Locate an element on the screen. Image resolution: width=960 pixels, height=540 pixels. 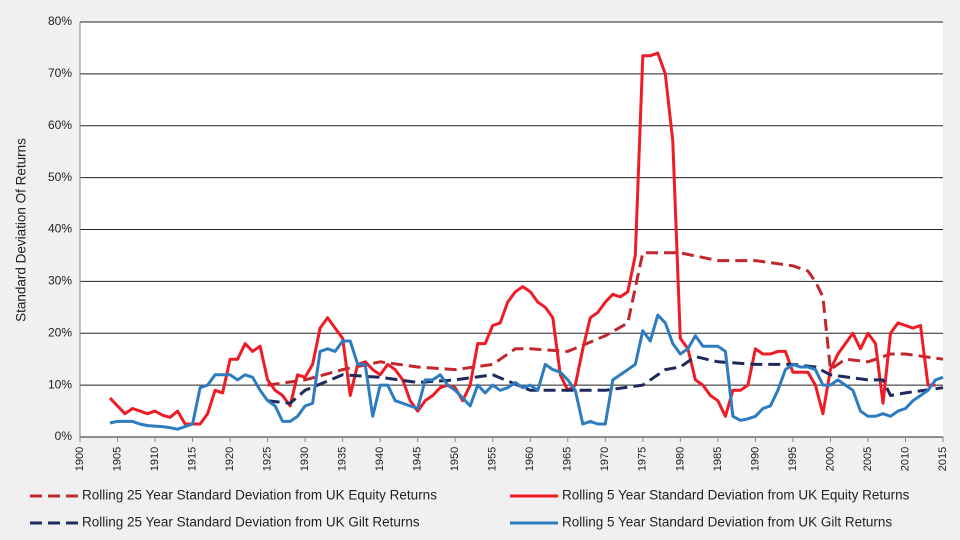
x-tick-label: 1950 is located at coordinates (455, 459).